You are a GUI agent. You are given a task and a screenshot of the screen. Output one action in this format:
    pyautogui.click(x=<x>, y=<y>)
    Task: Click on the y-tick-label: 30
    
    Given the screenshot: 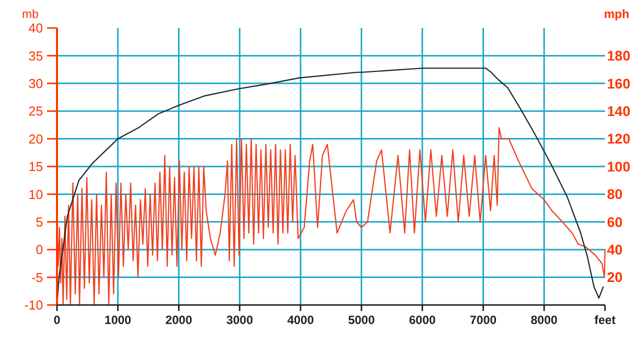 What is the action you would take?
    pyautogui.click(x=35, y=83)
    